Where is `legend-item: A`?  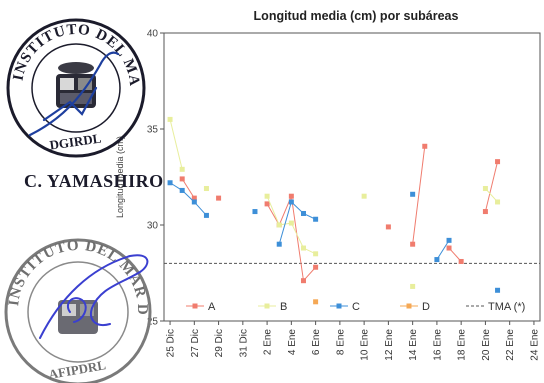
legend-item: A is located at coordinates (201, 307).